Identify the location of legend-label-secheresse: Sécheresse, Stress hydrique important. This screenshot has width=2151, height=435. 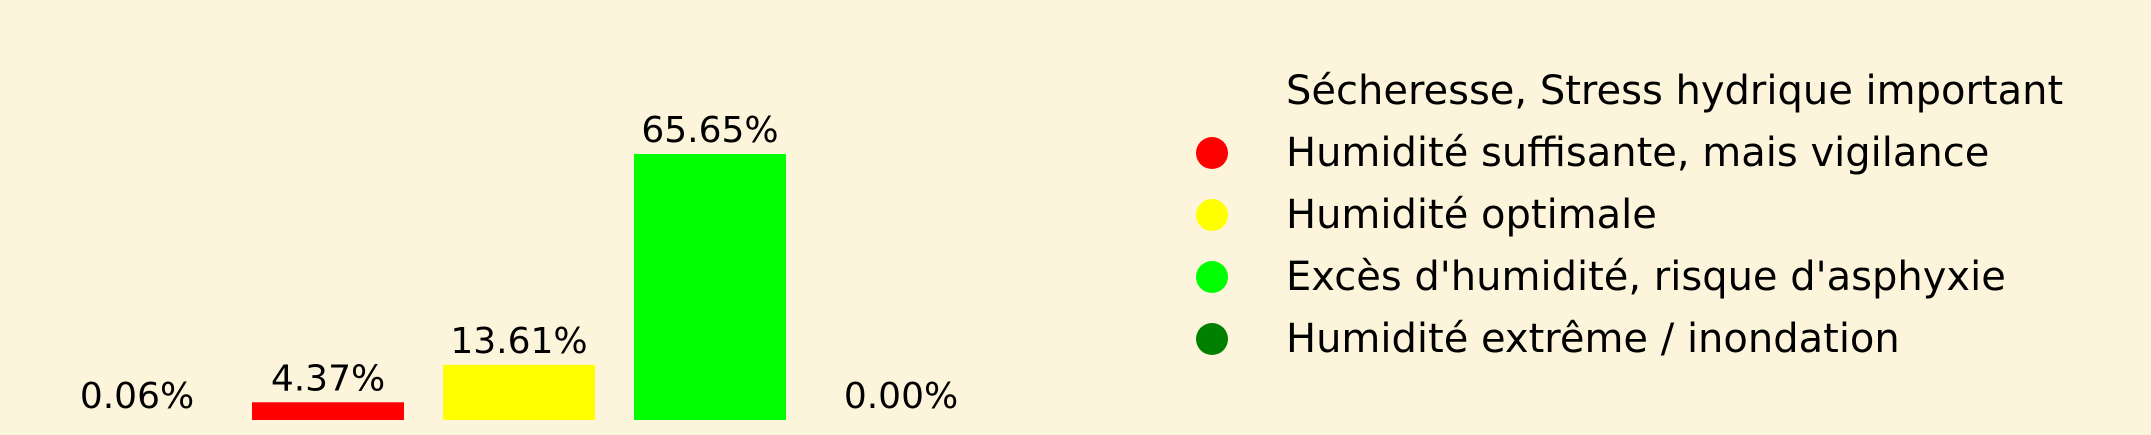
(1675, 91).